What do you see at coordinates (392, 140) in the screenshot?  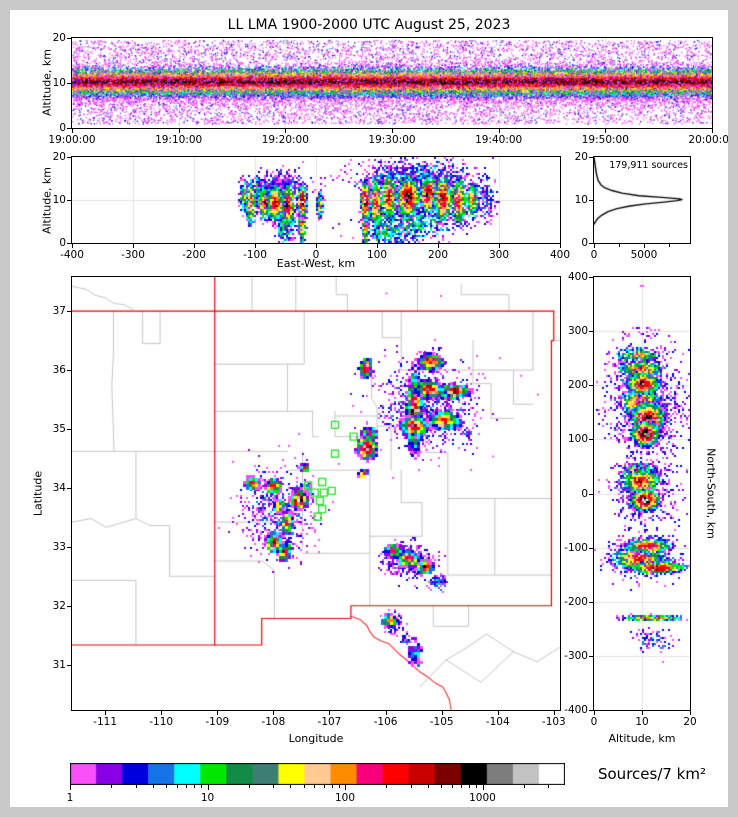 I see `tick-label: 19:30:00` at bounding box center [392, 140].